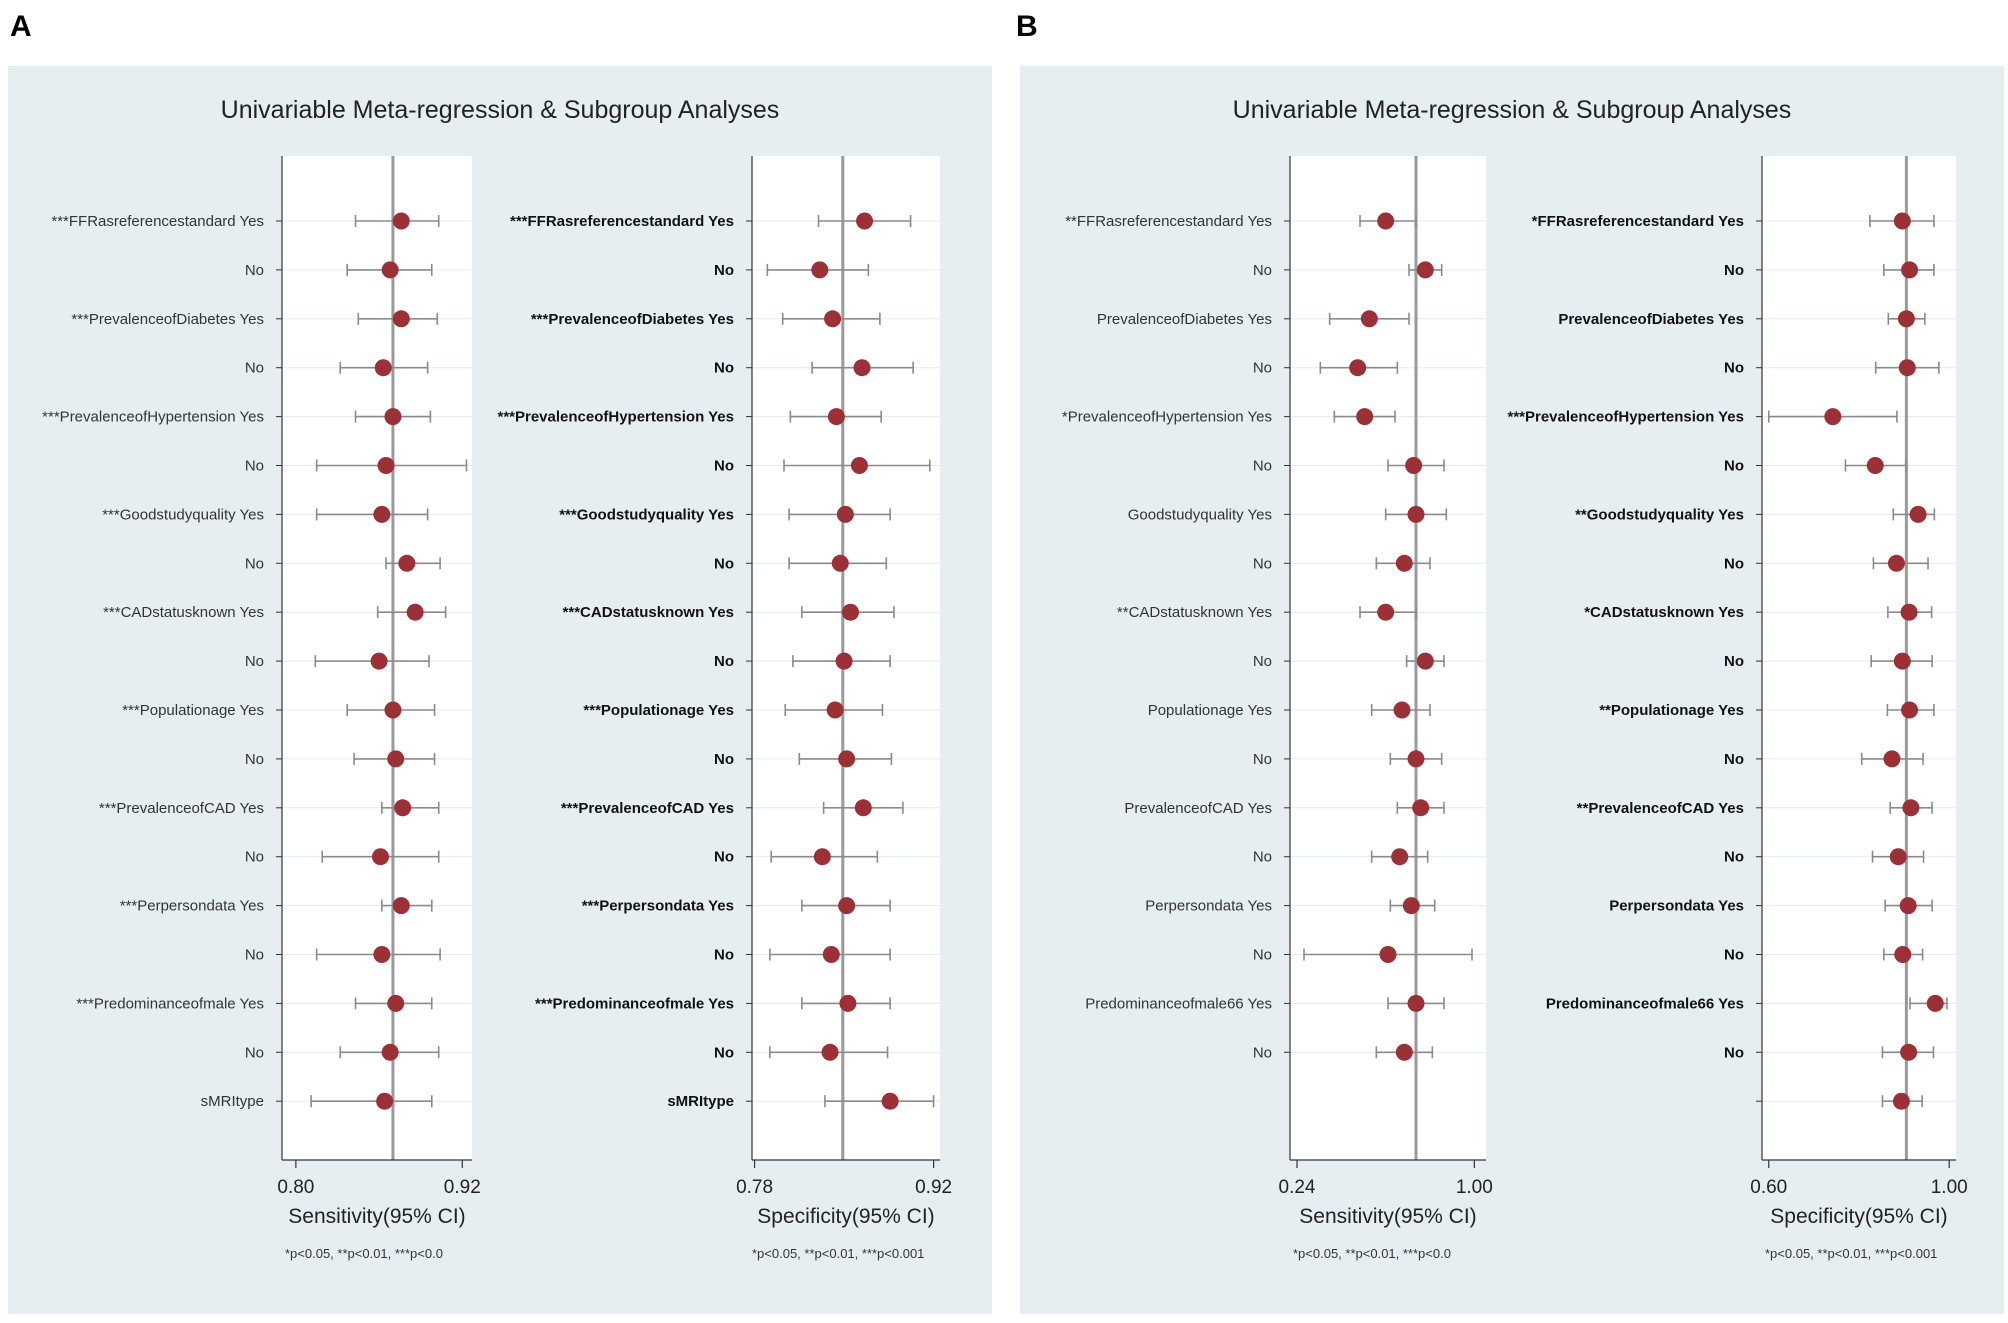 This screenshot has width=2008, height=1323. What do you see at coordinates (1474, 1187) in the screenshot?
I see `x-tick-label: 1.00` at bounding box center [1474, 1187].